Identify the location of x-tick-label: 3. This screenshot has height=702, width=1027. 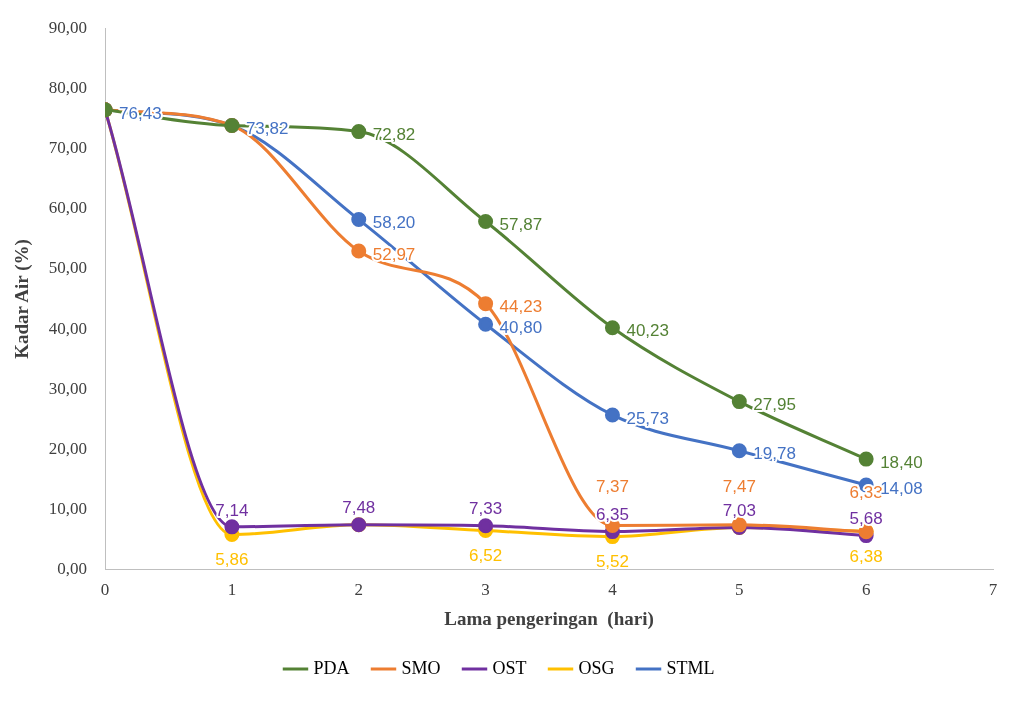
(485, 590).